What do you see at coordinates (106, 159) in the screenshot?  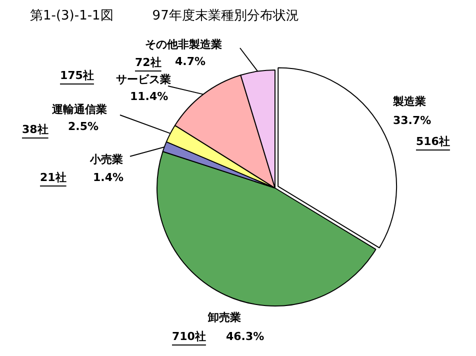 I see `slice-label: 小売業` at bounding box center [106, 159].